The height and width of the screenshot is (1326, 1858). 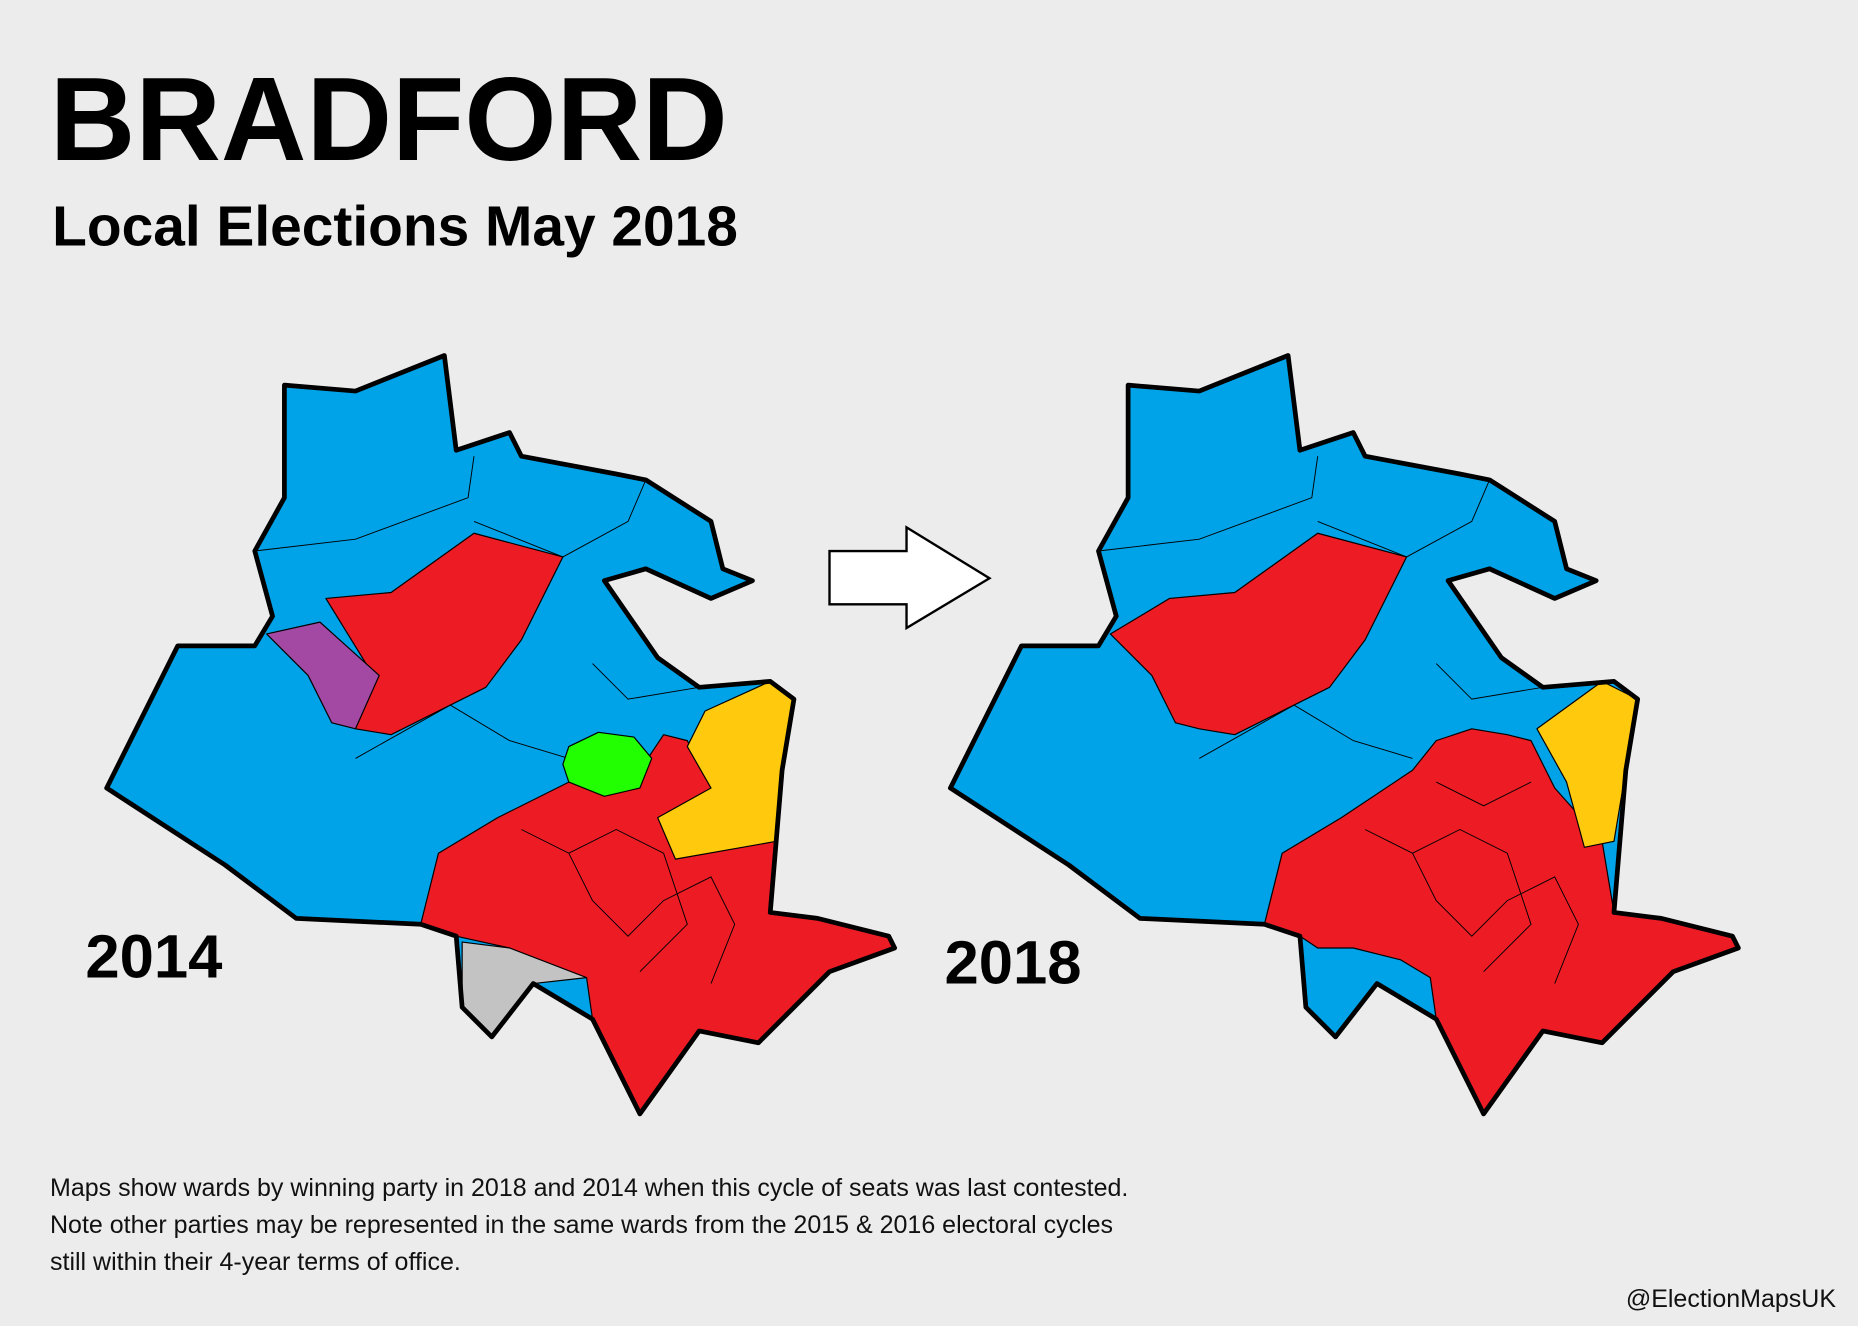 I want to click on subtitle: Local Elections May 2018, so click(x=395, y=226).